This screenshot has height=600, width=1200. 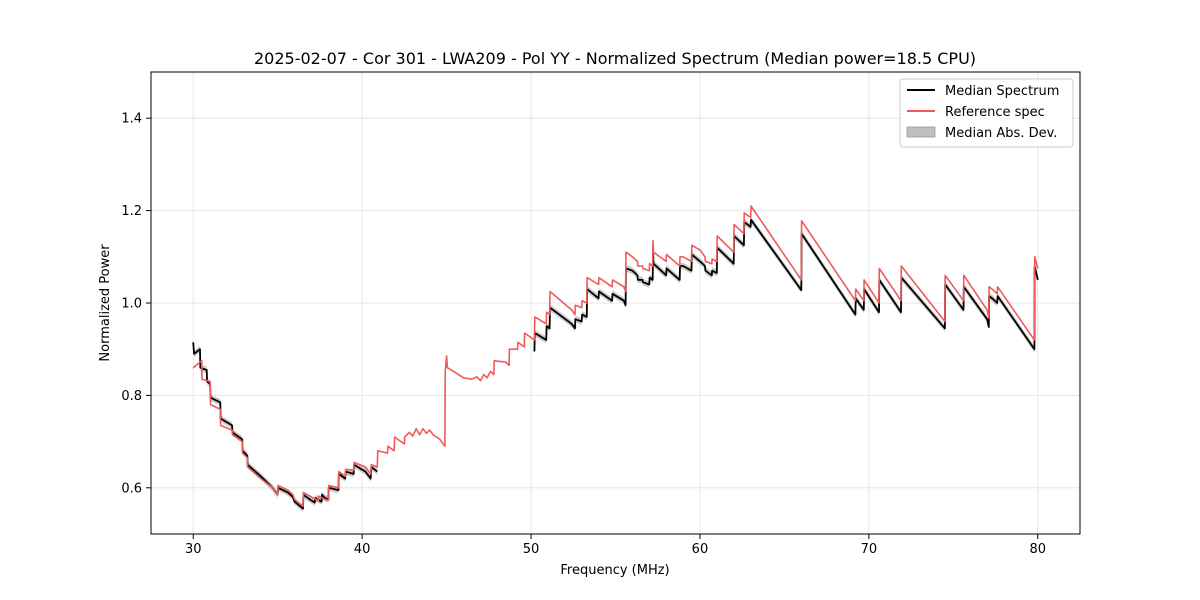 What do you see at coordinates (193, 549) in the screenshot?
I see `x-tick-label: 30` at bounding box center [193, 549].